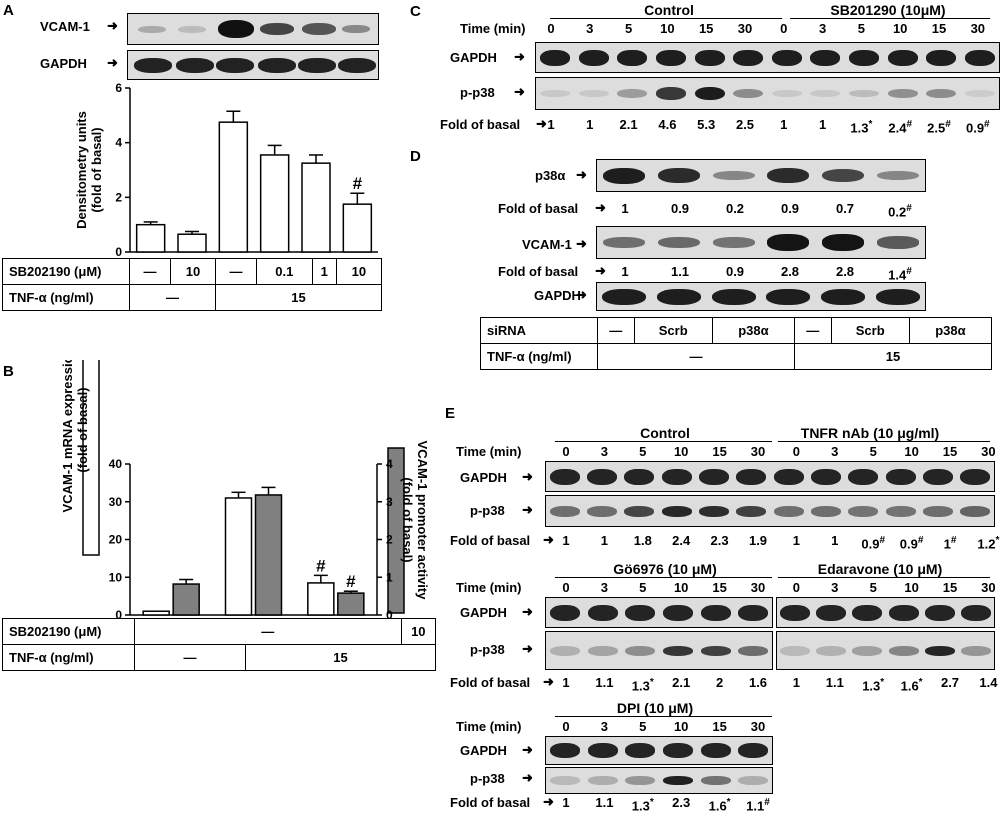  I want to click on time-tick-value: 10, so click(681, 451).